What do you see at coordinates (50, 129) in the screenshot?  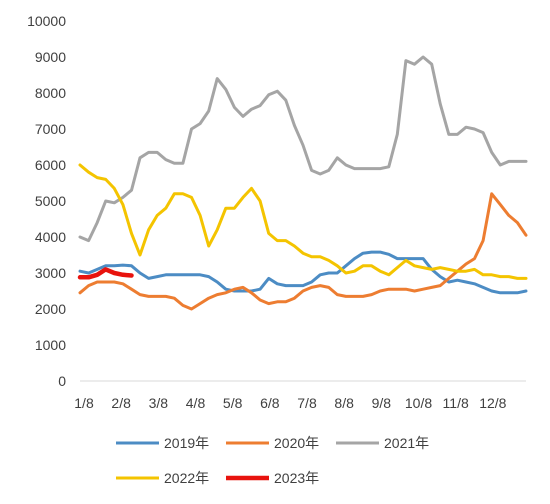 I see `y-tick-label-7: 7000` at bounding box center [50, 129].